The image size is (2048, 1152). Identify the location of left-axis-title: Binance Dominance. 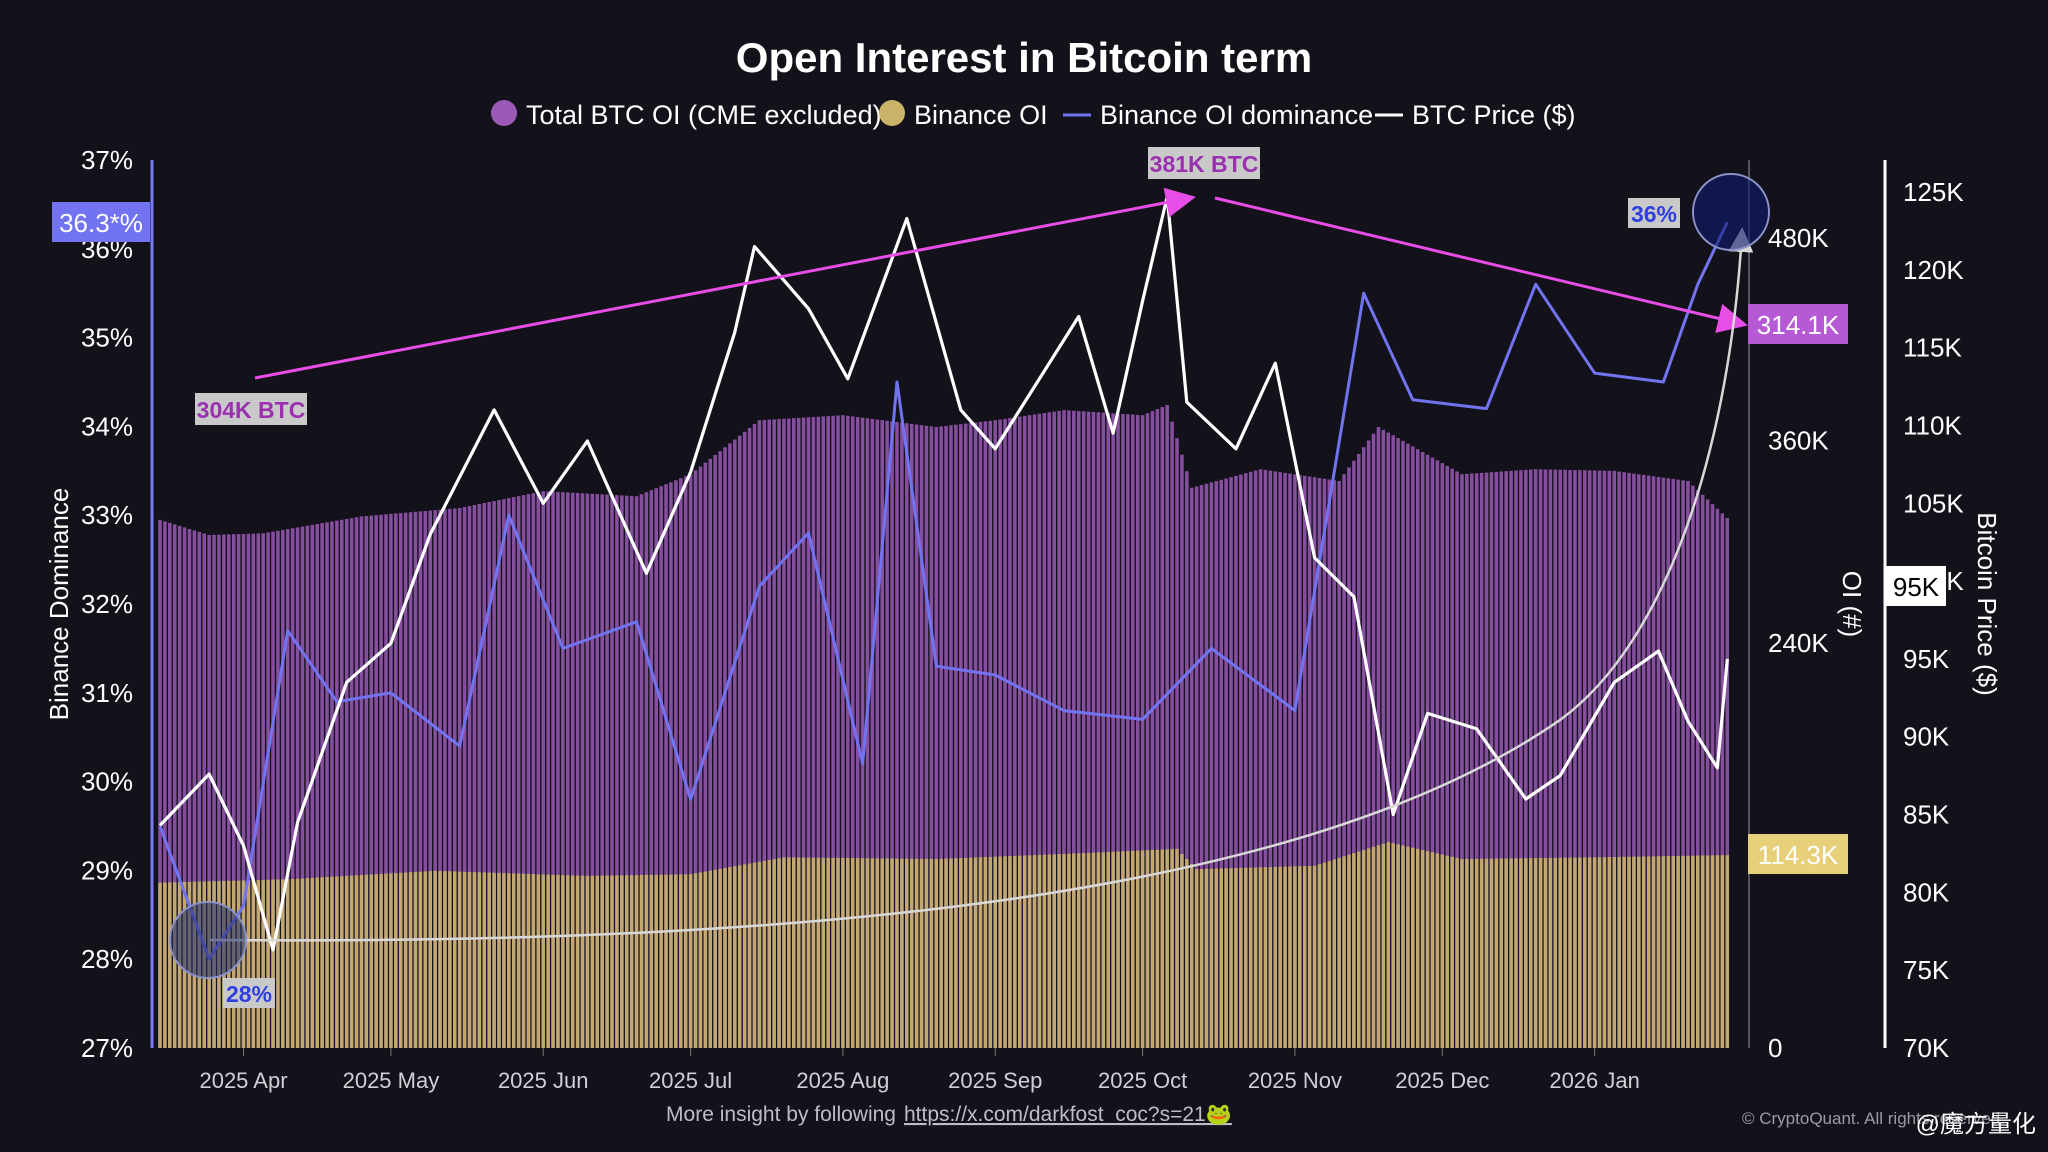
(59, 604).